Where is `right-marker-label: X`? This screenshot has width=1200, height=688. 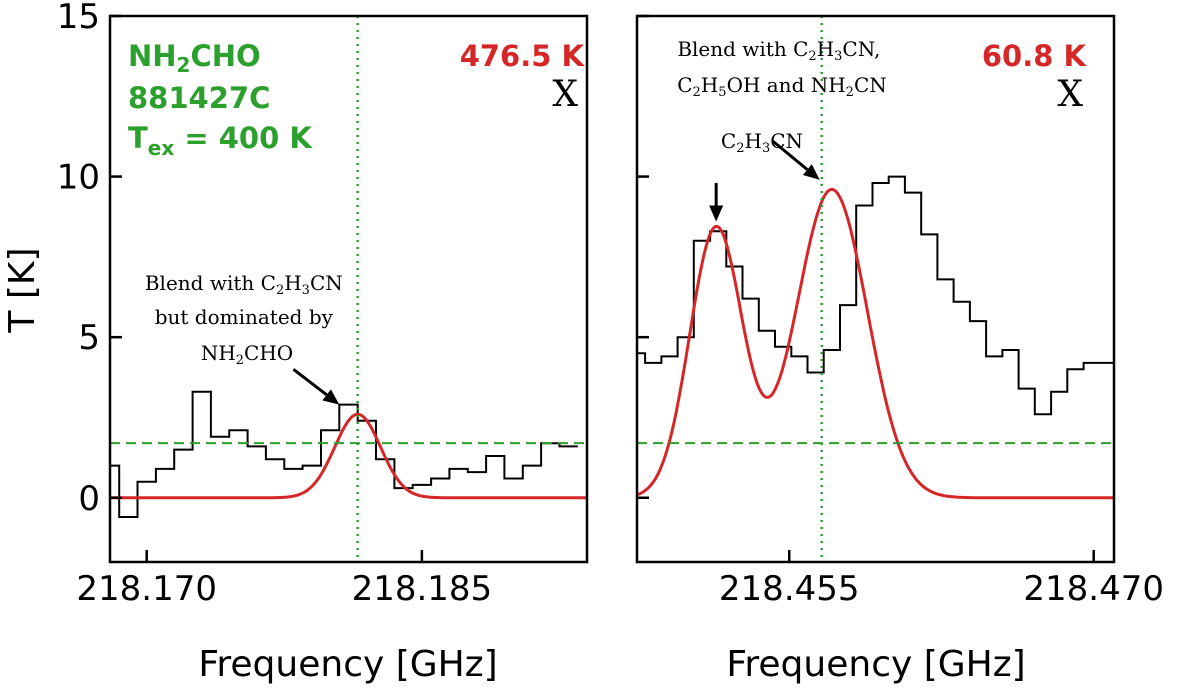 right-marker-label: X is located at coordinates (1070, 94).